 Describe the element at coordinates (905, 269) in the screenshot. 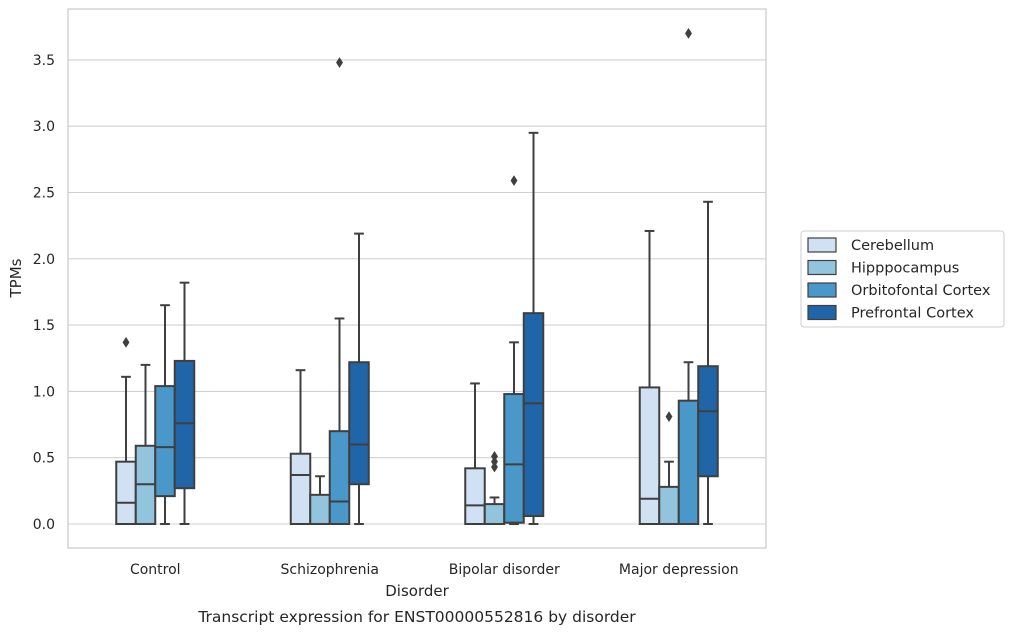

I see `legend-label: Hipppocampus` at that location.